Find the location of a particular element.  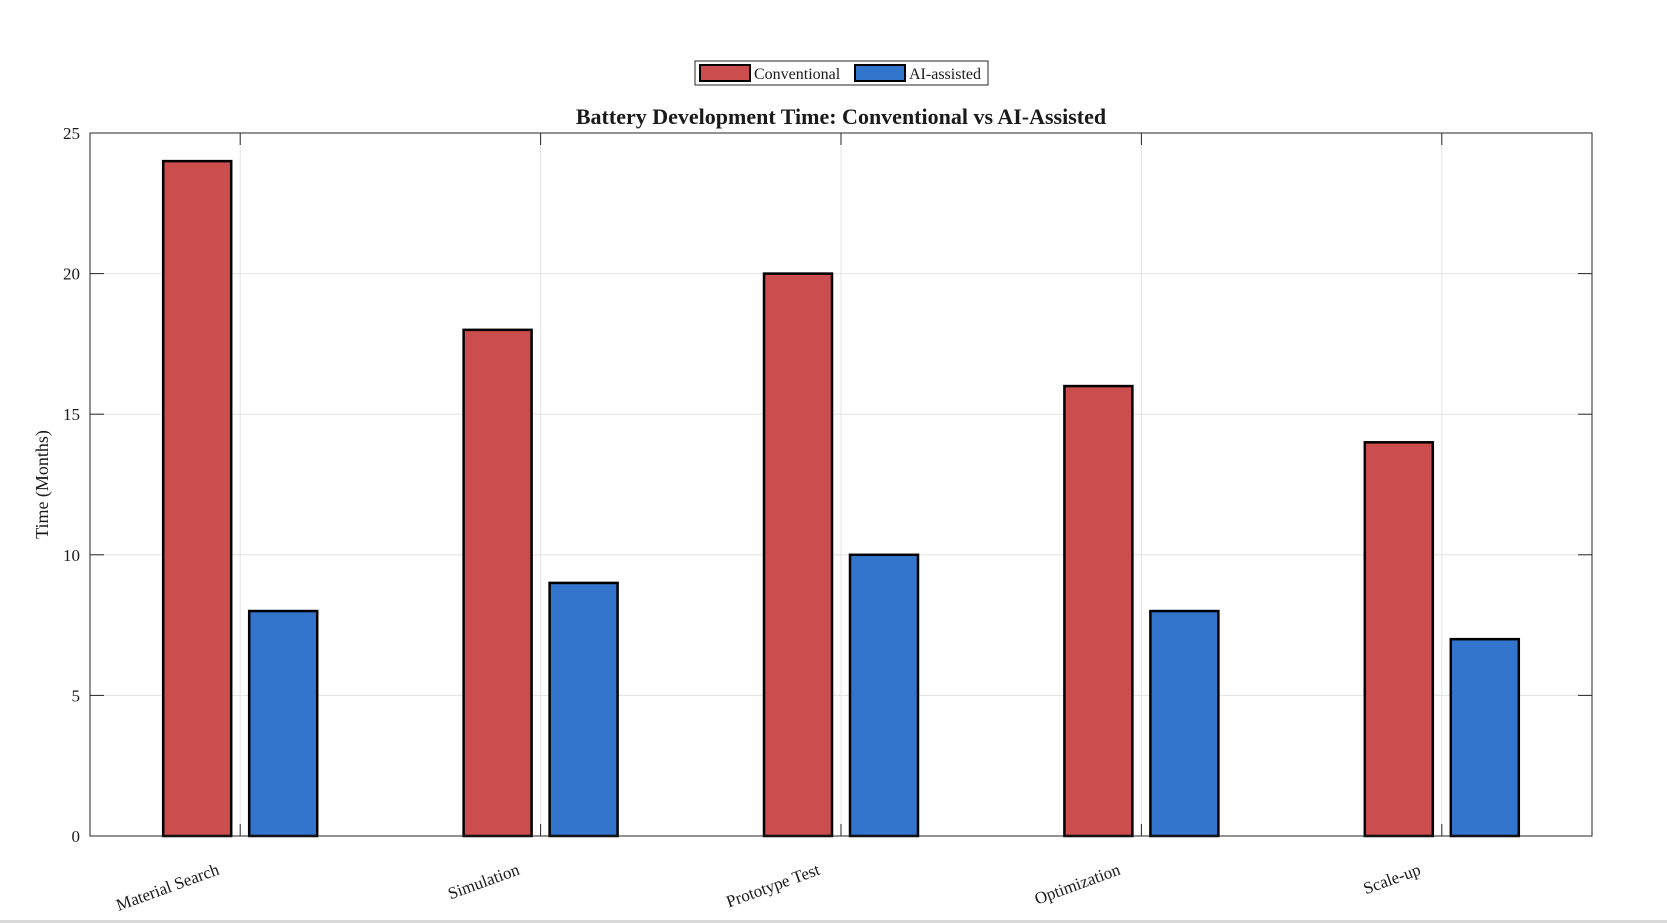

y-tick-label: 5 is located at coordinates (76, 695).